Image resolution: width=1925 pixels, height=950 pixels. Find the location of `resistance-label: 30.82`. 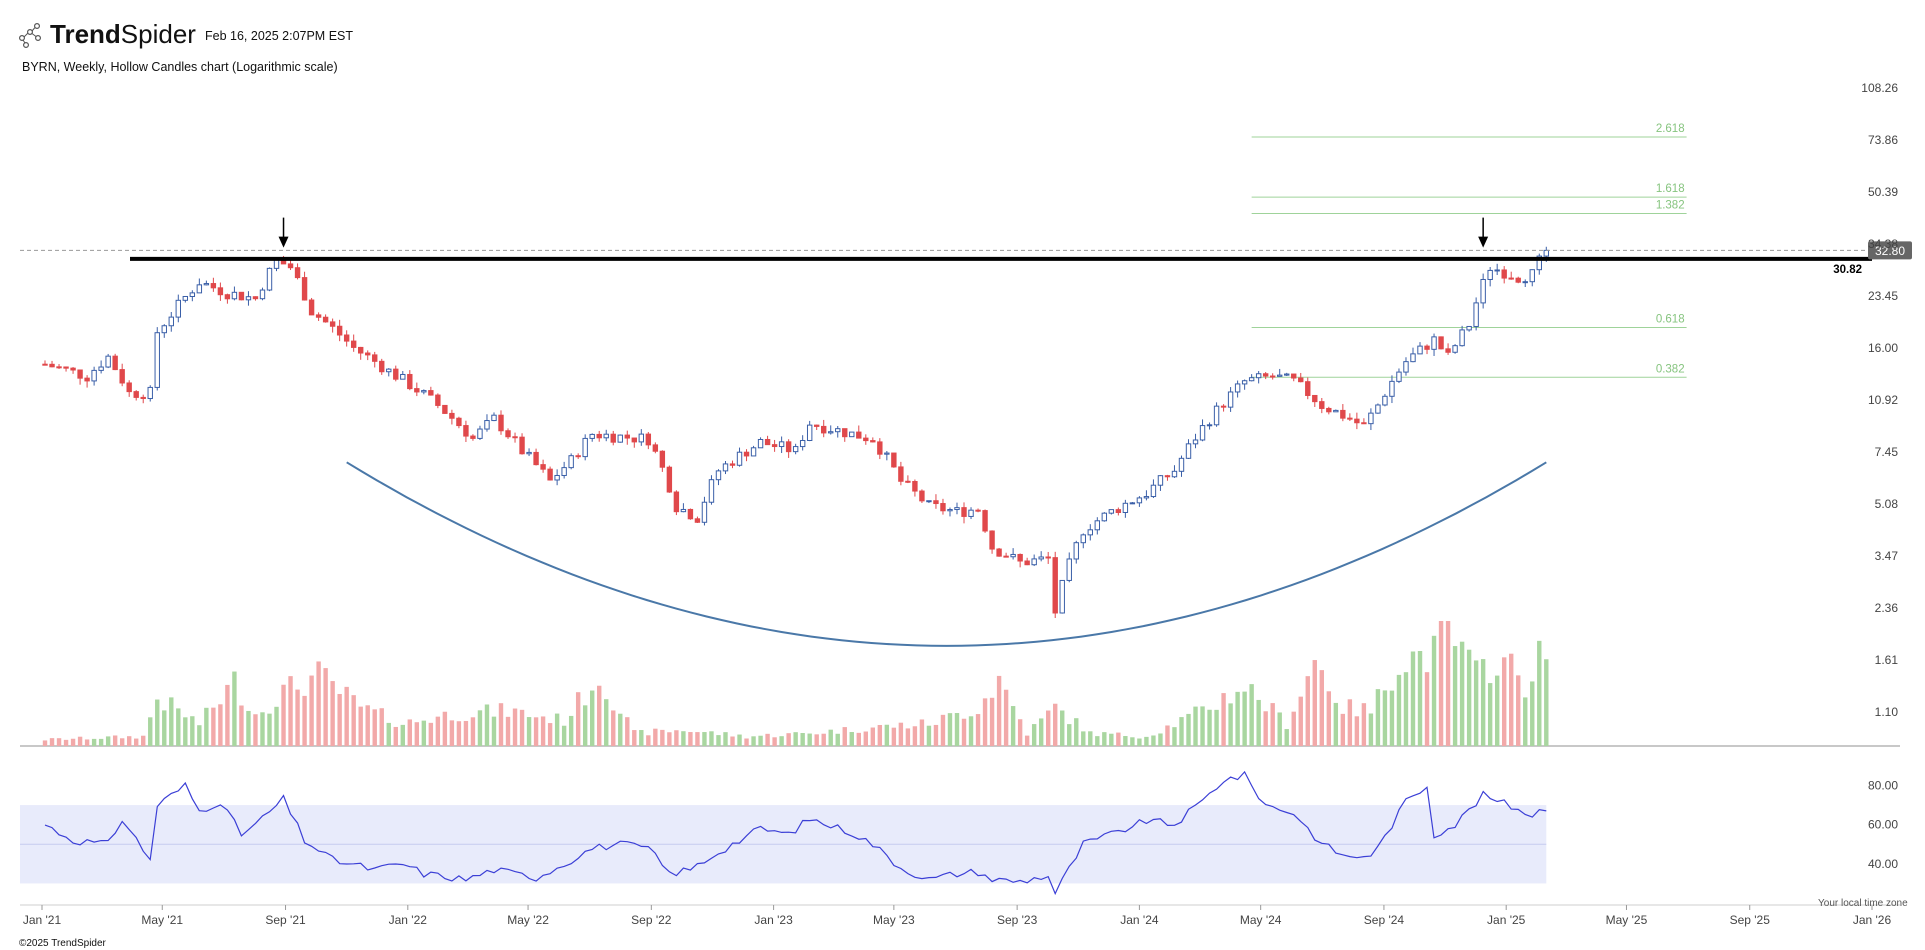

resistance-label: 30.82 is located at coordinates (1847, 270).